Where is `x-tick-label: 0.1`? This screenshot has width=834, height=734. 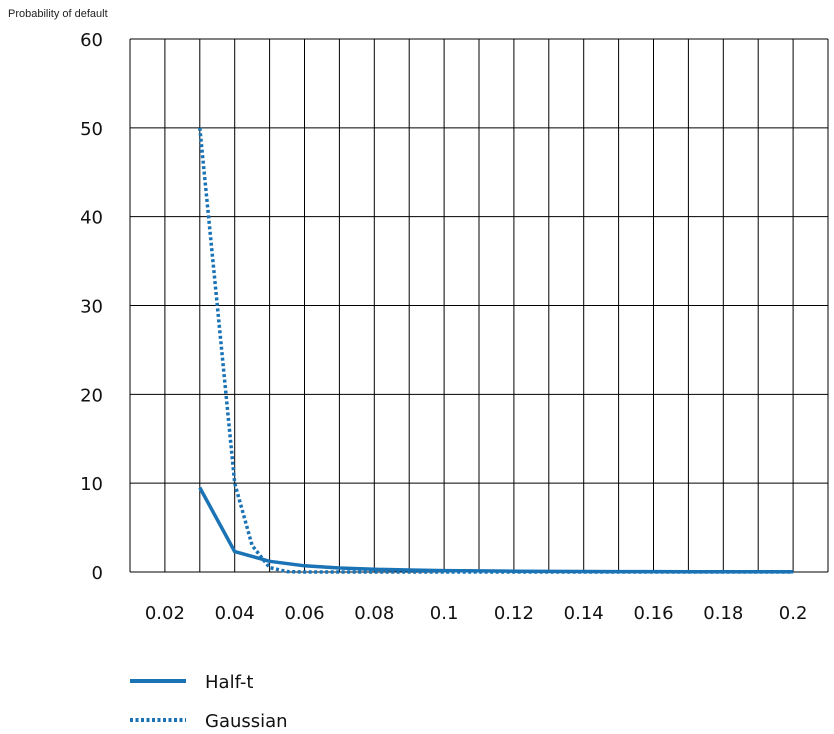 x-tick-label: 0.1 is located at coordinates (444, 613).